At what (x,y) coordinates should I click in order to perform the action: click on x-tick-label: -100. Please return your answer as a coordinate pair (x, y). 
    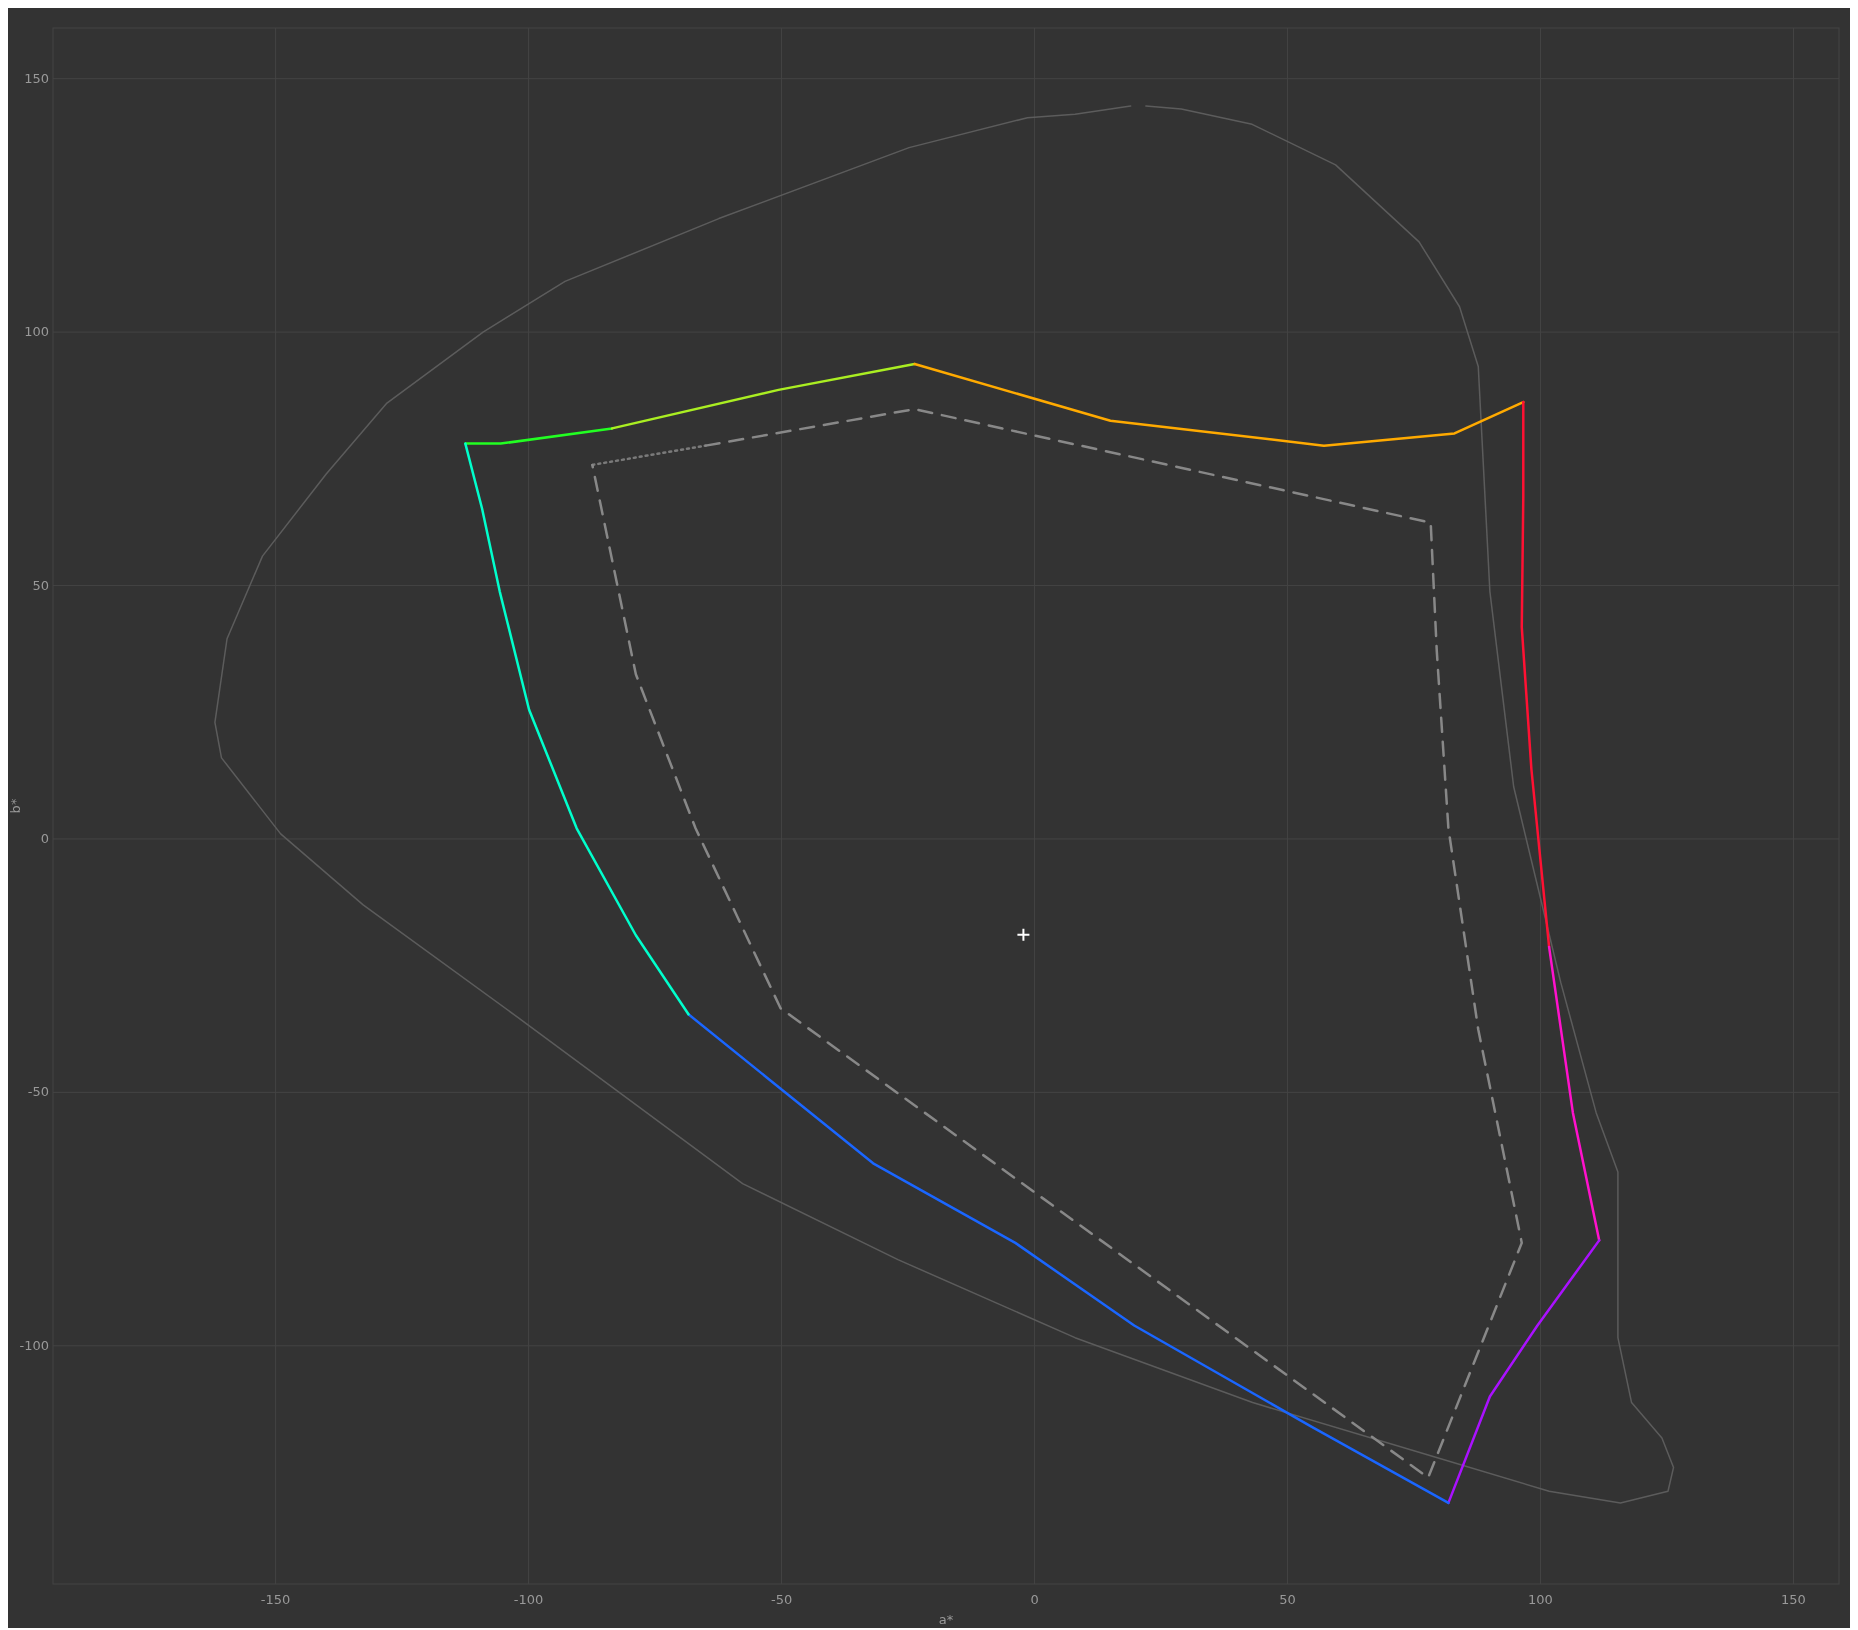
    Looking at the image, I should click on (528, 1599).